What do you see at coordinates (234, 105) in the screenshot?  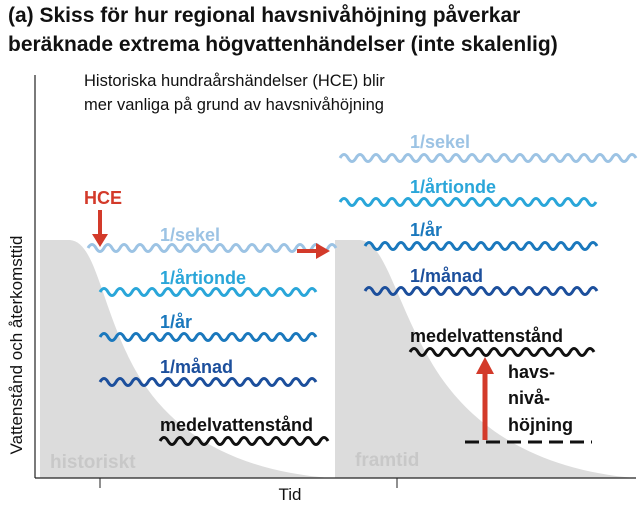 I see `subtitle: mer vanliga på grund av havsnivåhöjning` at bounding box center [234, 105].